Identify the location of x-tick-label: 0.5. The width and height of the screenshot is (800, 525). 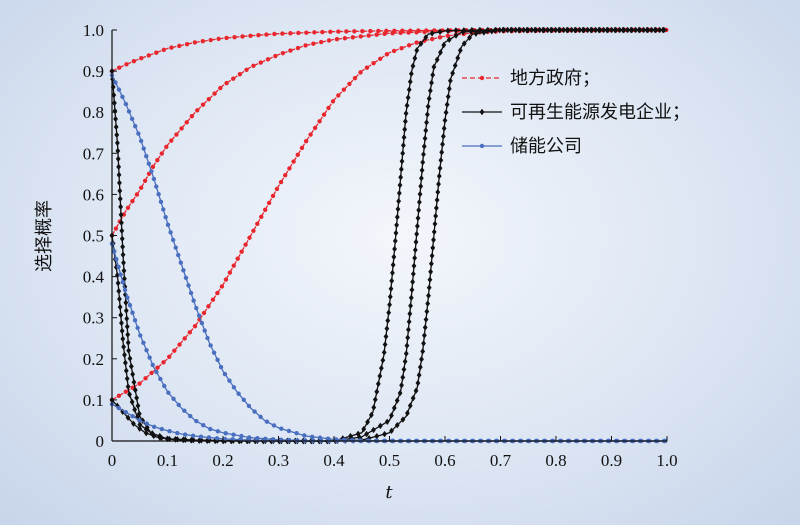
(389, 460).